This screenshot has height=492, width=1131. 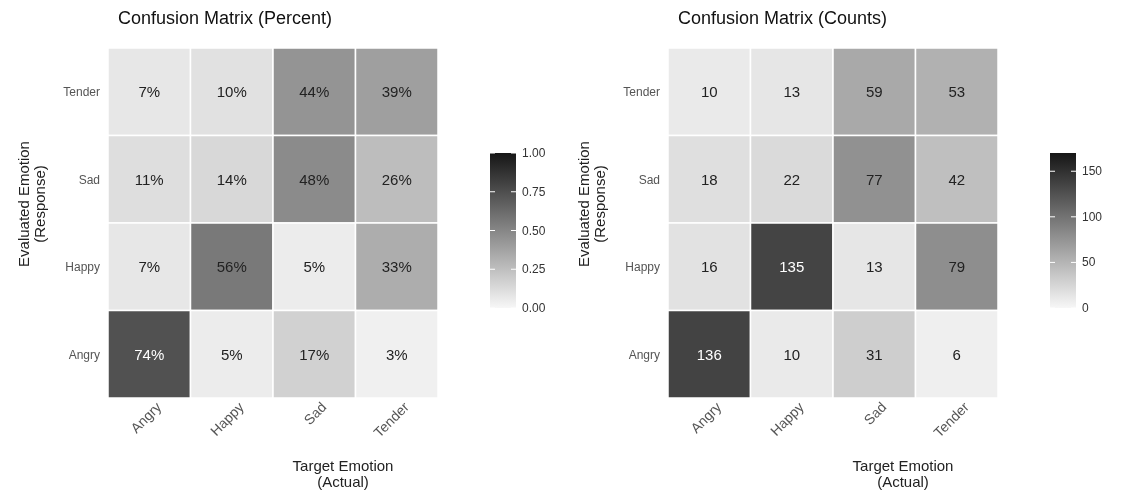 I want to click on data-label: 56%, so click(x=231, y=267).